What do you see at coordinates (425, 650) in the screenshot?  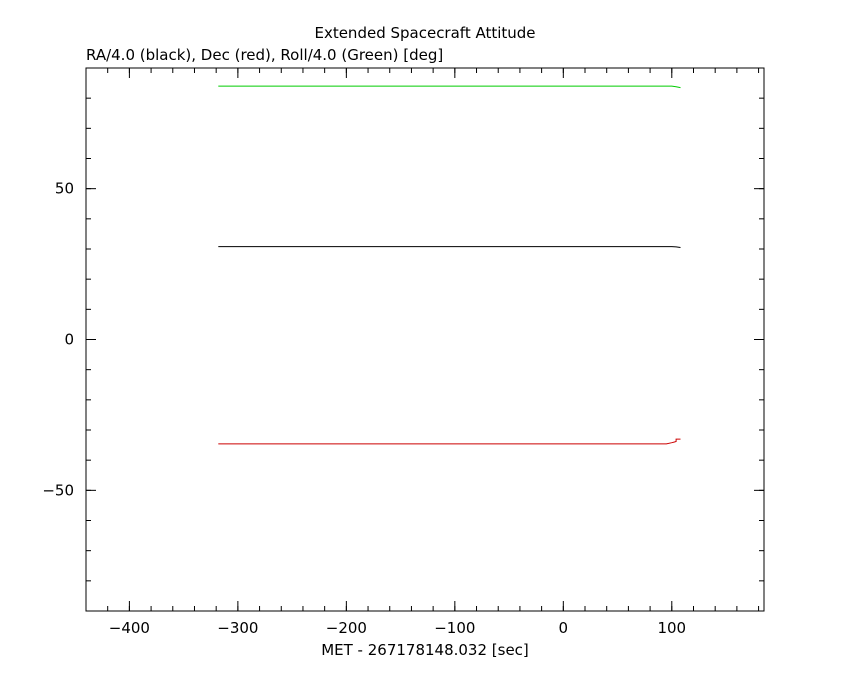 I see `x-axis-label: MET - 267178148.032 [sec]` at bounding box center [425, 650].